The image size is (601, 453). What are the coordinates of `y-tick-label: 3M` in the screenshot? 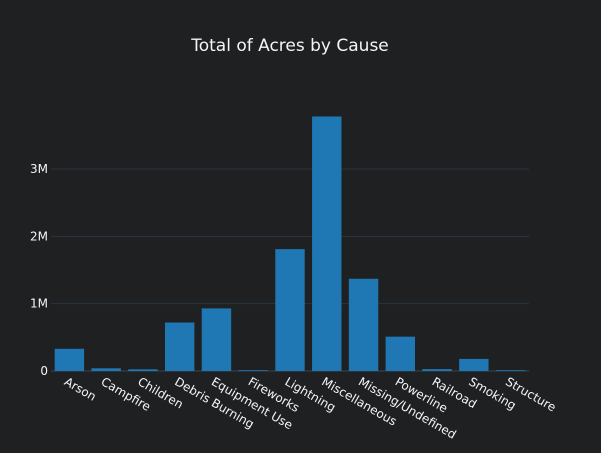 It's located at (39, 169).